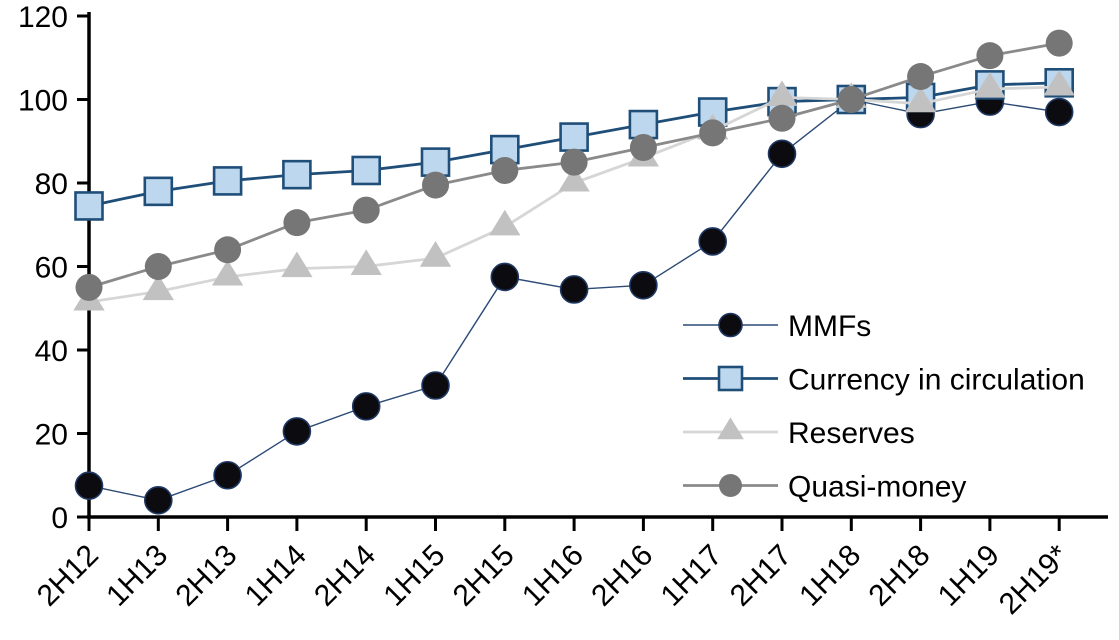  Describe the element at coordinates (730, 428) in the screenshot. I see `legend-marker-reserves` at that location.